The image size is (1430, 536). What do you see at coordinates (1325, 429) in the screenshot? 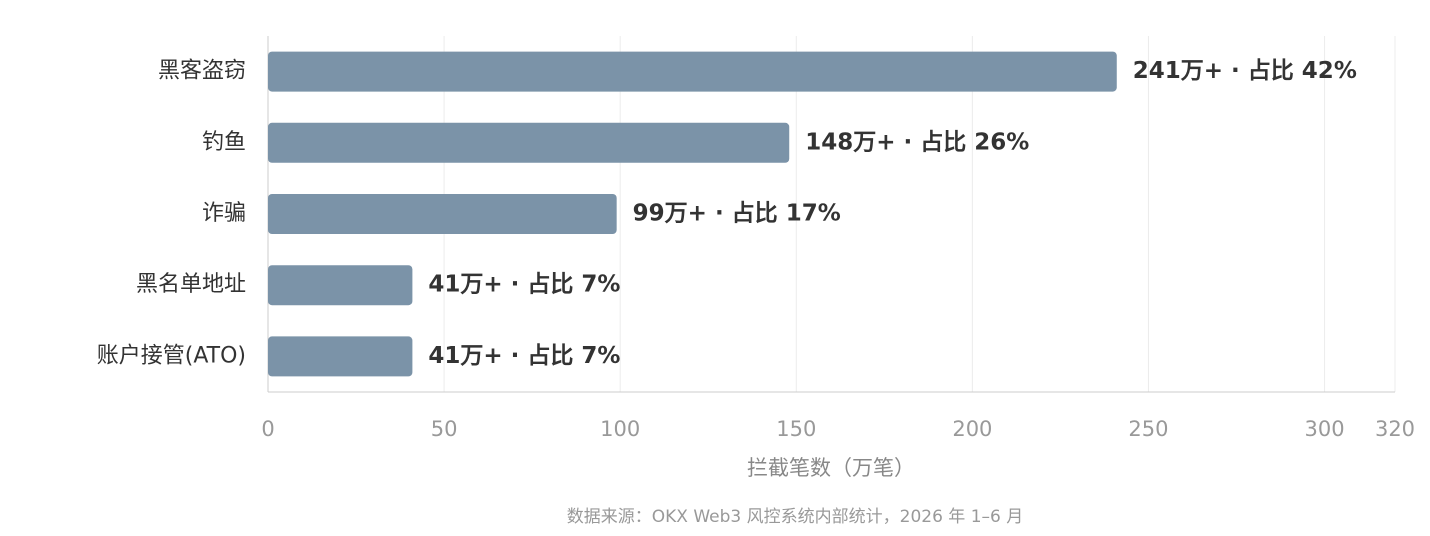
I see `x-tick-label: 300` at bounding box center [1325, 429].